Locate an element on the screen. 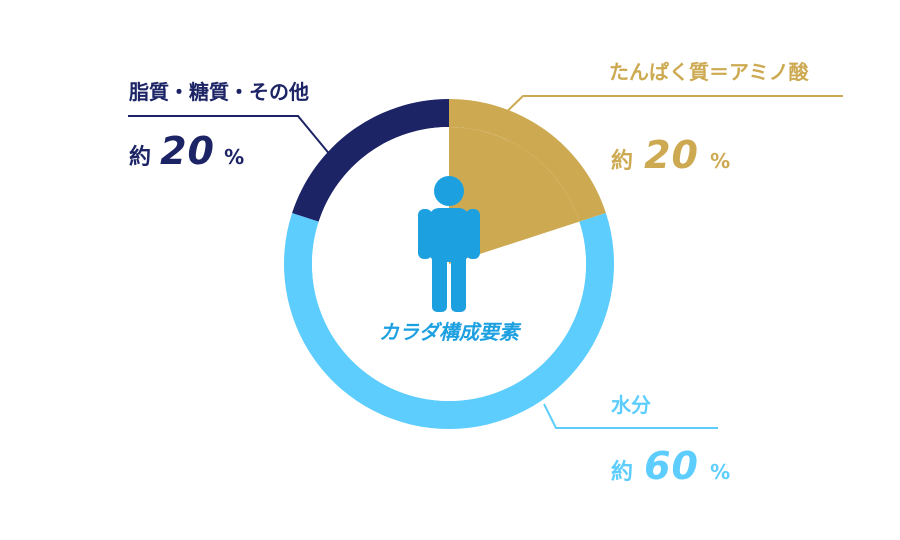 The image size is (900, 540). protein-unit: % is located at coordinates (720, 161).